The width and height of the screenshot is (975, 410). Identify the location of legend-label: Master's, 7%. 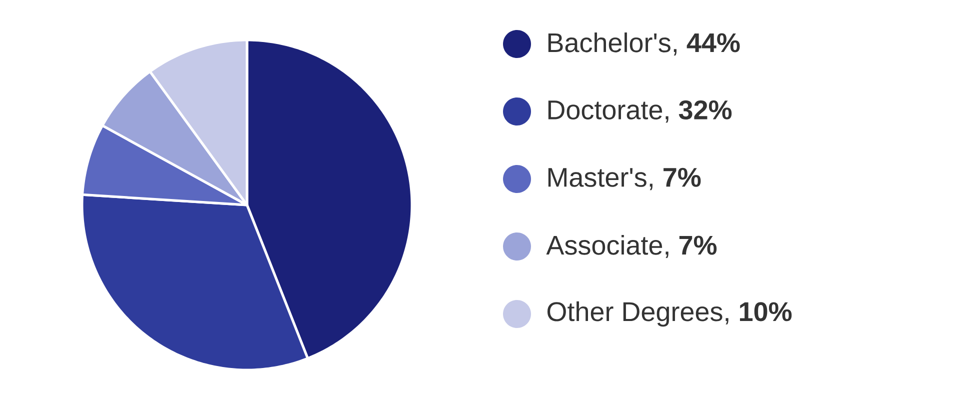
(624, 179).